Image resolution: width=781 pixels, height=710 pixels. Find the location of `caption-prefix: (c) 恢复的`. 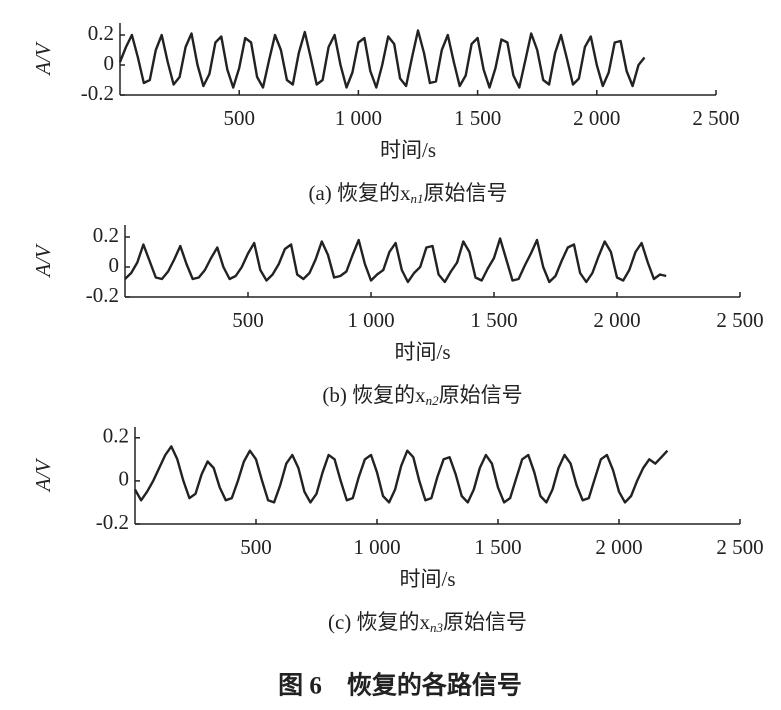

caption-prefix: (c) 恢复的 is located at coordinates (374, 622).